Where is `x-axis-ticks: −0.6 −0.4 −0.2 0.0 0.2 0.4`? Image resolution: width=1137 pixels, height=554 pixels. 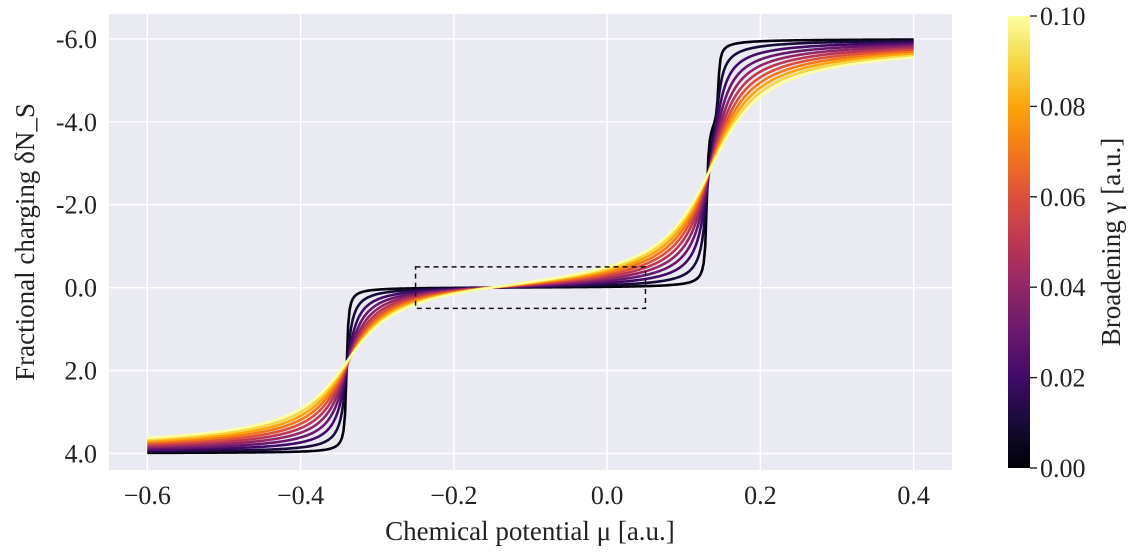
x-axis-ticks: −0.6 −0.4 −0.2 0.0 0.2 0.4 is located at coordinates (527, 495).